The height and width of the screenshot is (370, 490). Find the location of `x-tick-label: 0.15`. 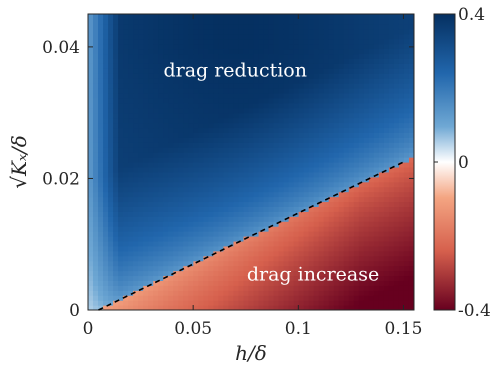

x-tick-label: 0.15 is located at coordinates (404, 329).